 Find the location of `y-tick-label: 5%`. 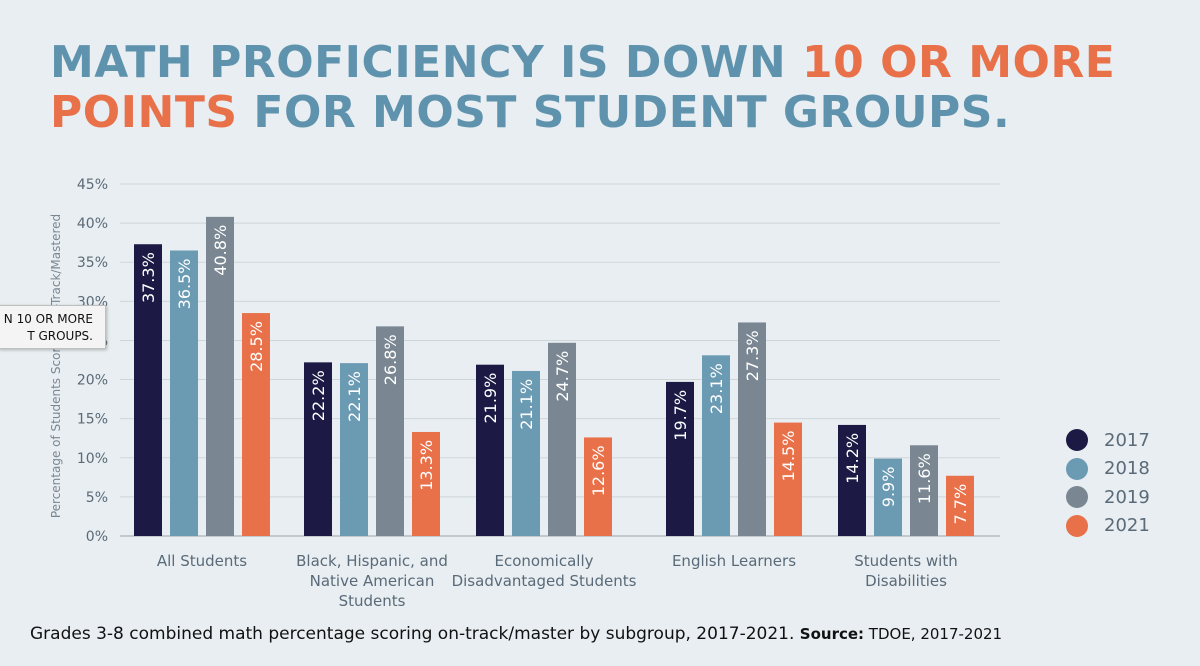

y-tick-label: 5% is located at coordinates (97, 498).